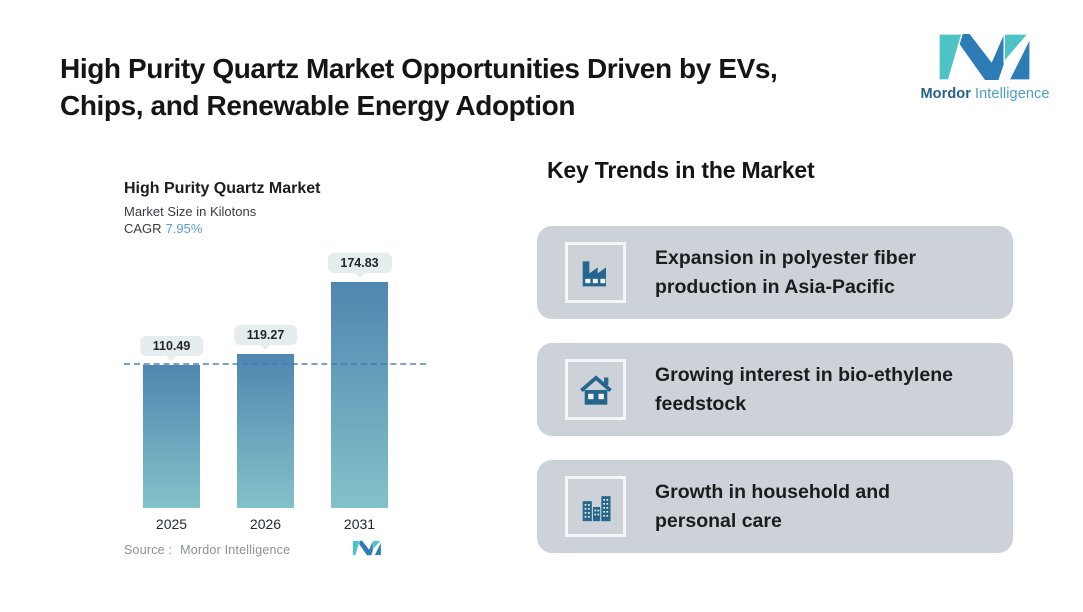  I want to click on brand-logo: Mordor Intelligence, so click(985, 67).